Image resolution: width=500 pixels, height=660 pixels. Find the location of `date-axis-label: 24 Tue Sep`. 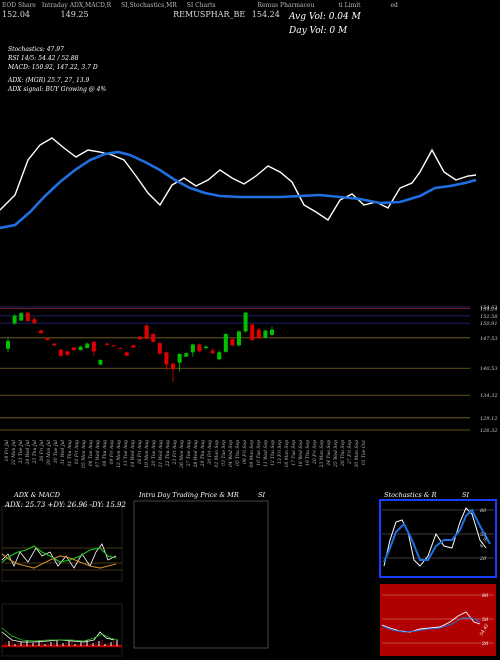

date-axis-label: 24 Tue Sep is located at coordinates (329, 453).